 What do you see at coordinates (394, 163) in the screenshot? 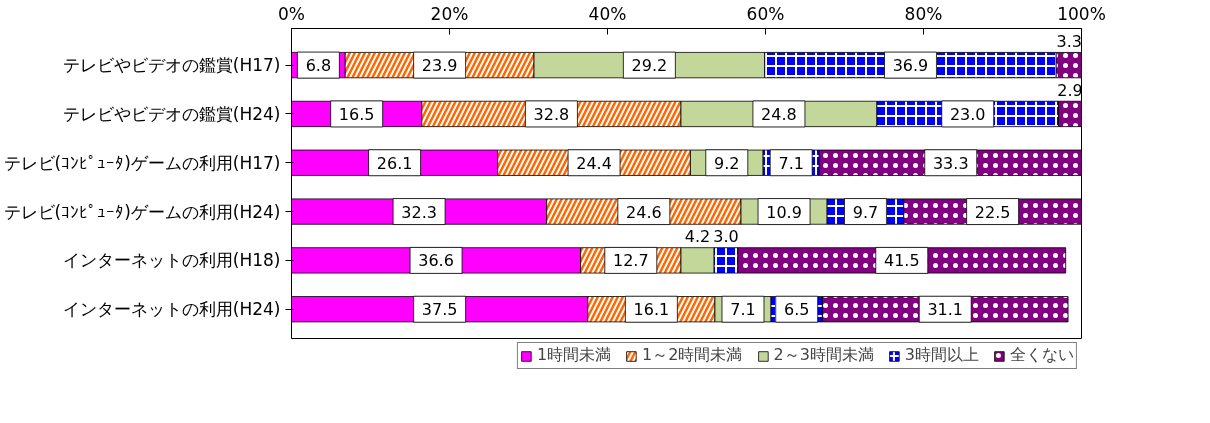
I see `data-label: 26.1` at bounding box center [394, 163].